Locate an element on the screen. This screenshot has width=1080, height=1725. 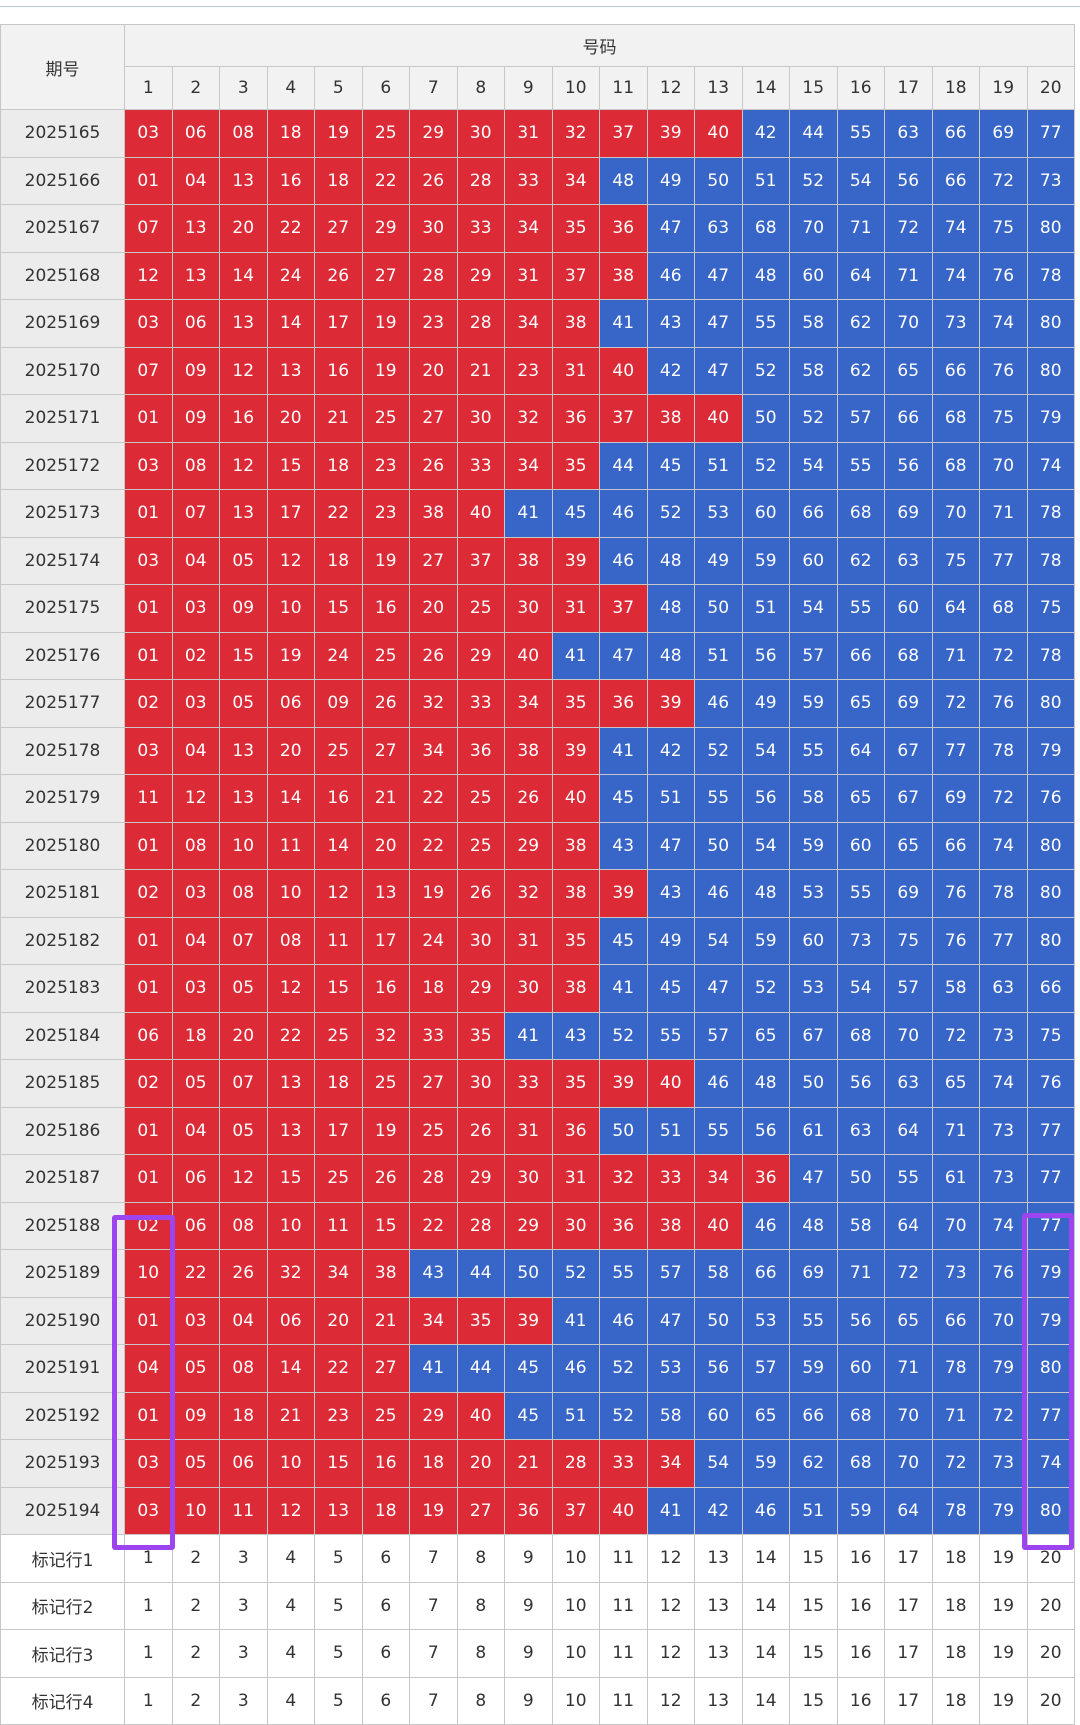
number-cell: 16 is located at coordinates (385, 1463).